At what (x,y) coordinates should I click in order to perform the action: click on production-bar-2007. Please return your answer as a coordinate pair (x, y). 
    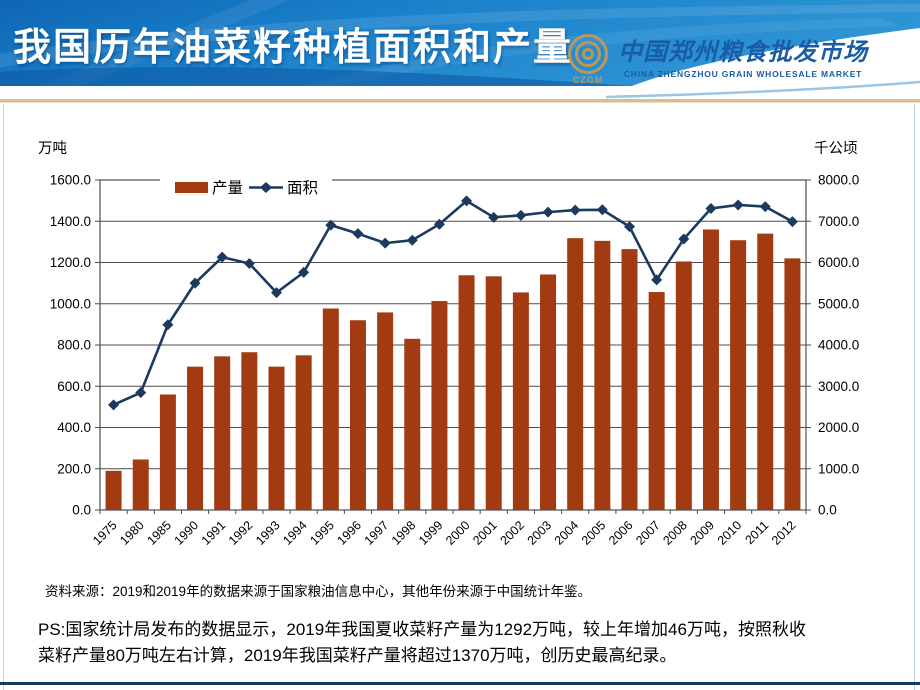
    Looking at the image, I should click on (656, 400).